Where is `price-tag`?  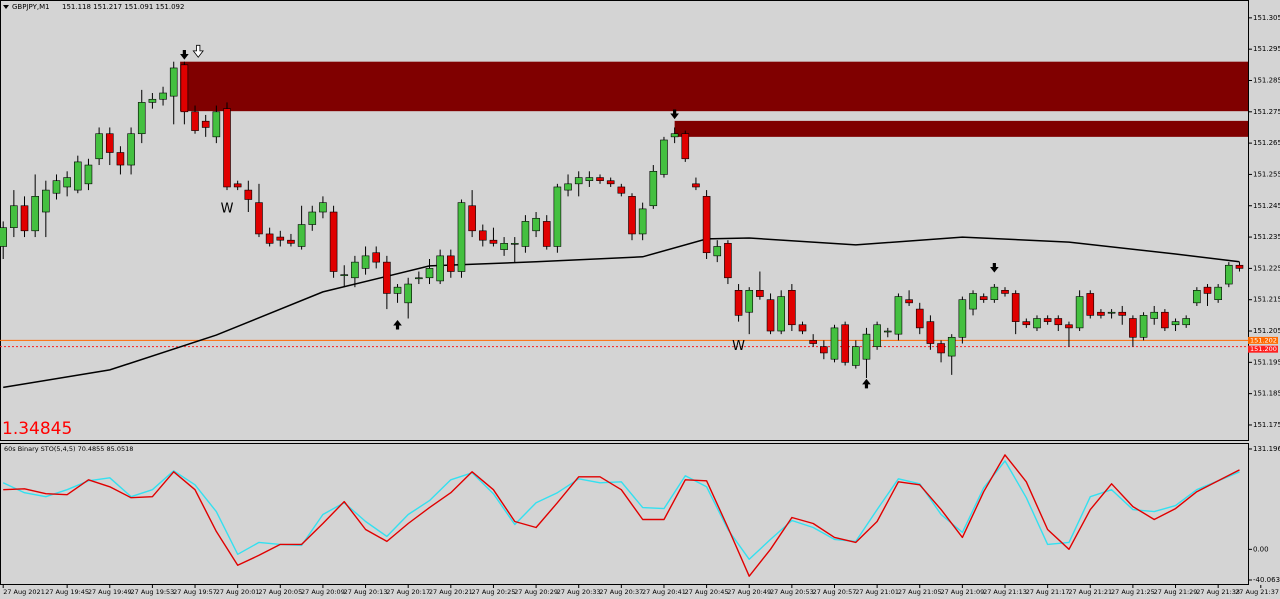
price-tag is located at coordinates (1263, 349).